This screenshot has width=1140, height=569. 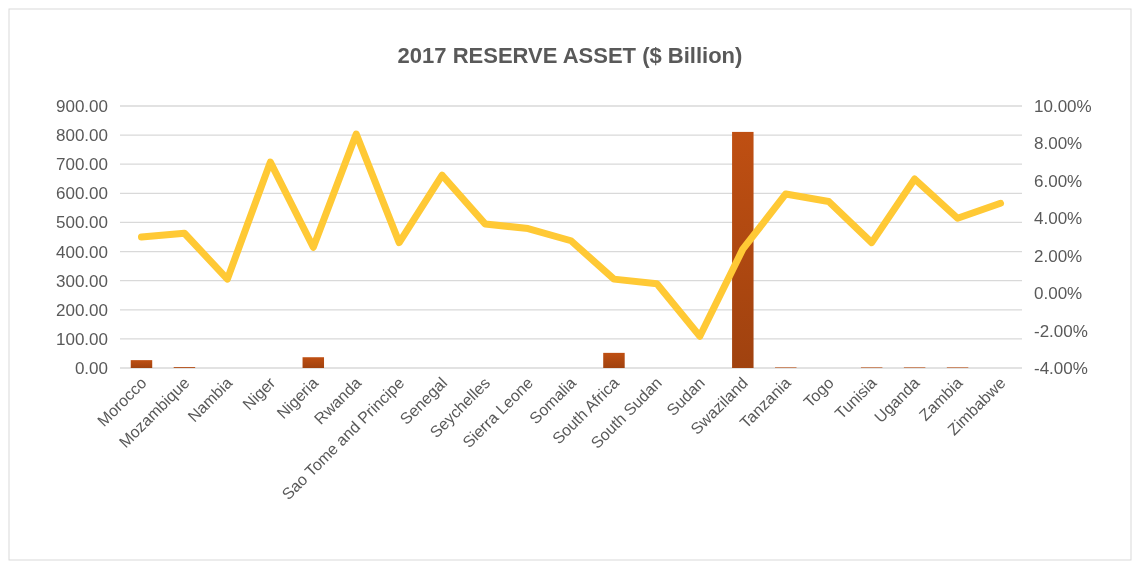 What do you see at coordinates (82, 339) in the screenshot?
I see `y-tick-label: 100.00` at bounding box center [82, 339].